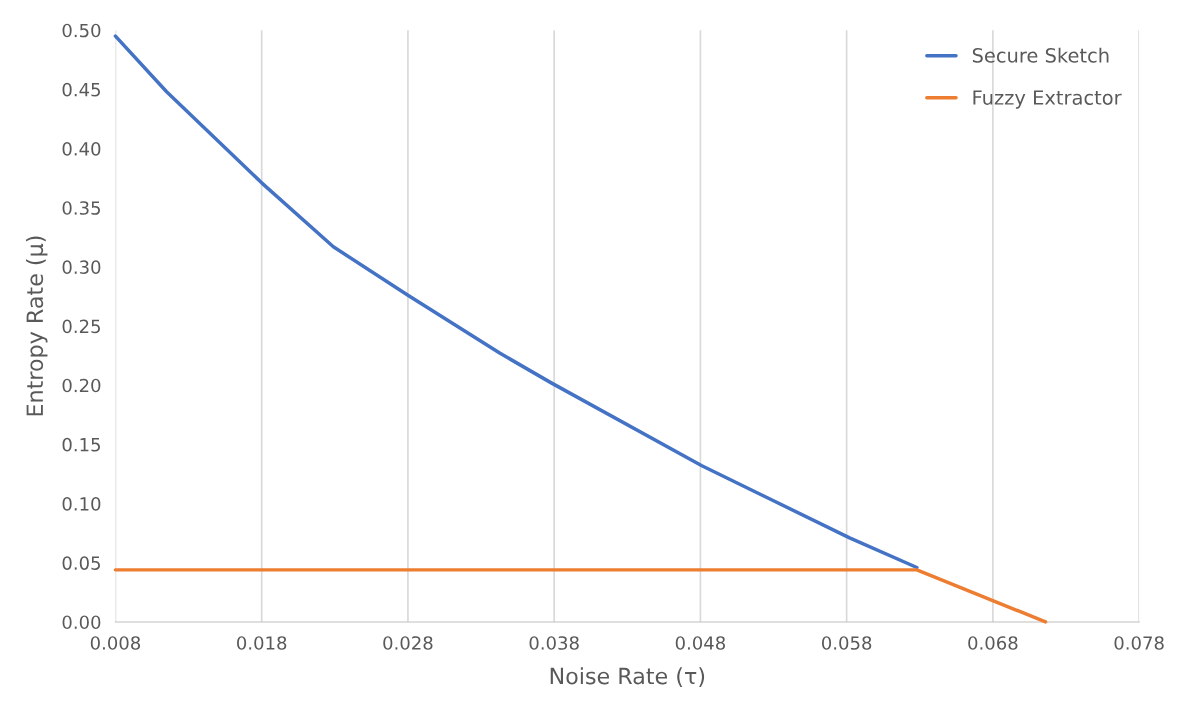 This screenshot has height=719, width=1178. I want to click on legend-label: Secure Sketch, so click(1040, 55).